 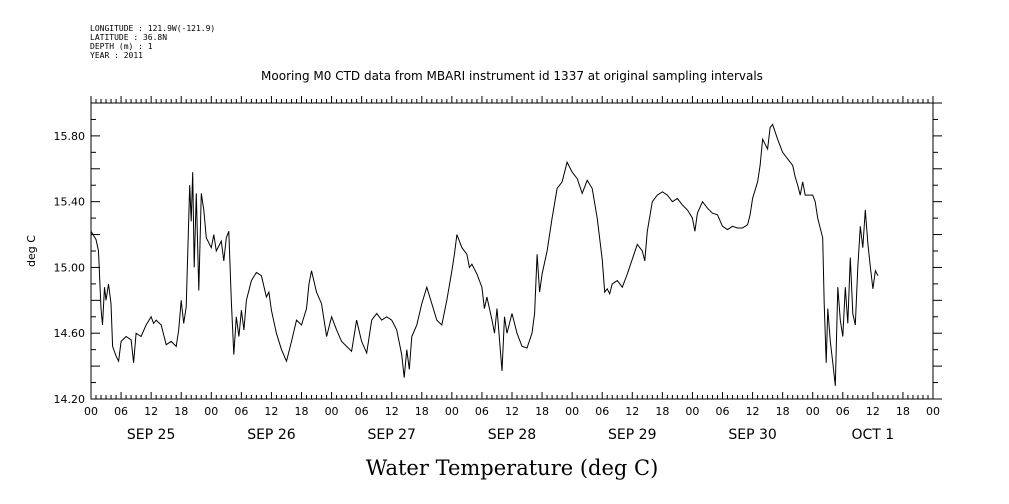 I want to click on day-label: SEP 29, so click(x=632, y=435).